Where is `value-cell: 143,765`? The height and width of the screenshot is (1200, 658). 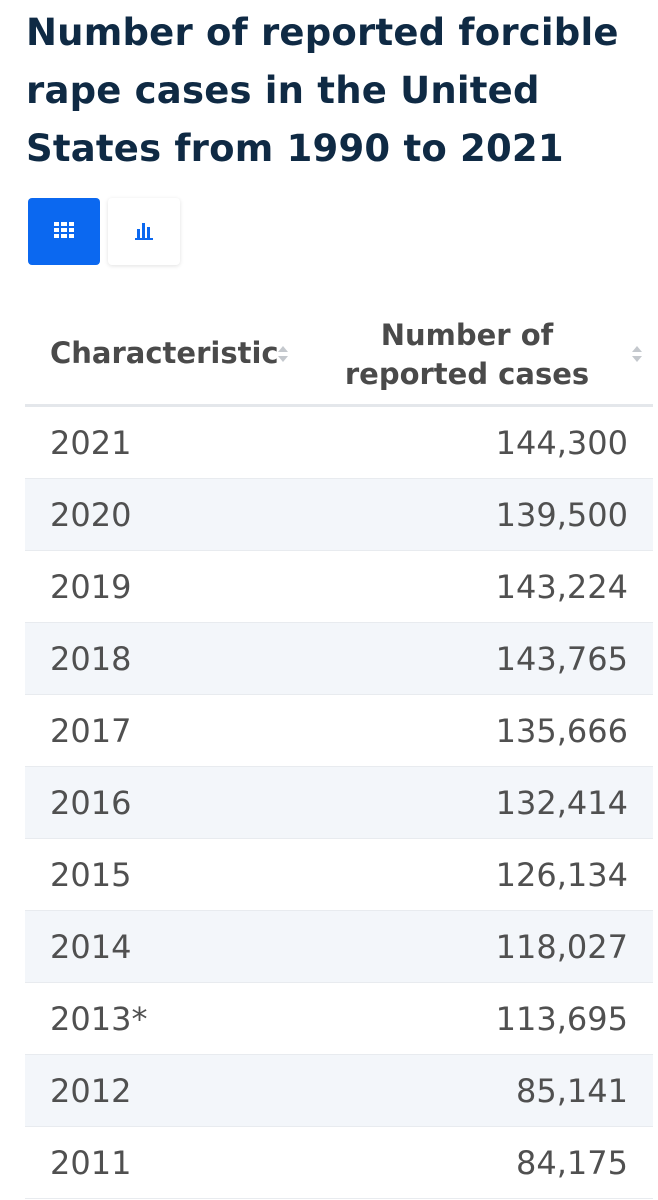
value-cell: 143,765 is located at coordinates (561, 659).